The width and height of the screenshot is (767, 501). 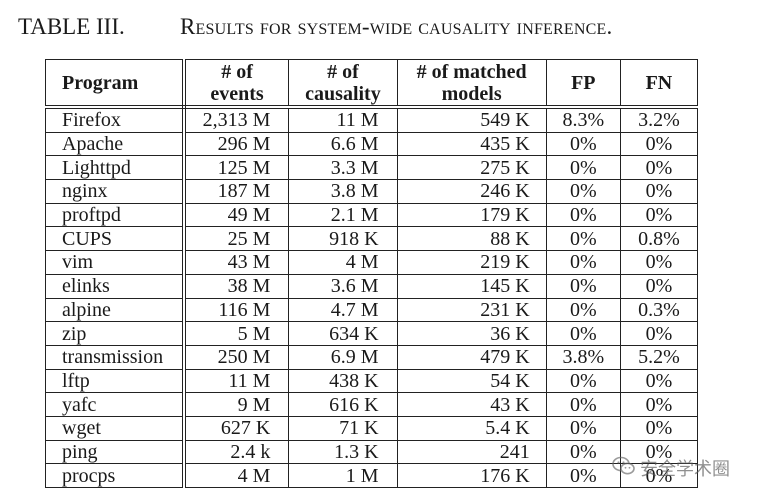 I want to click on cell-program: ping, so click(x=115, y=452).